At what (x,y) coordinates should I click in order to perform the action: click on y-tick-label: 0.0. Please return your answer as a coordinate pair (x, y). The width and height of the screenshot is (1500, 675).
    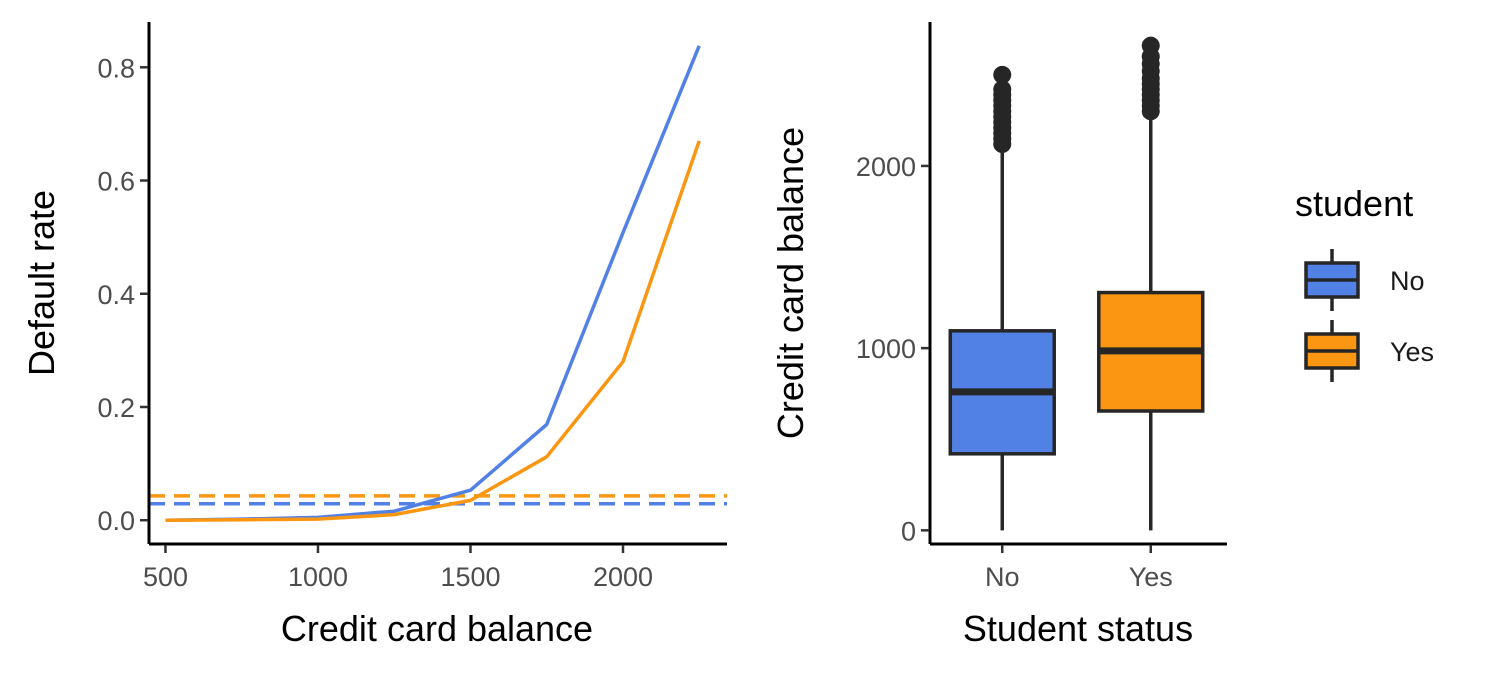
    Looking at the image, I should click on (116, 521).